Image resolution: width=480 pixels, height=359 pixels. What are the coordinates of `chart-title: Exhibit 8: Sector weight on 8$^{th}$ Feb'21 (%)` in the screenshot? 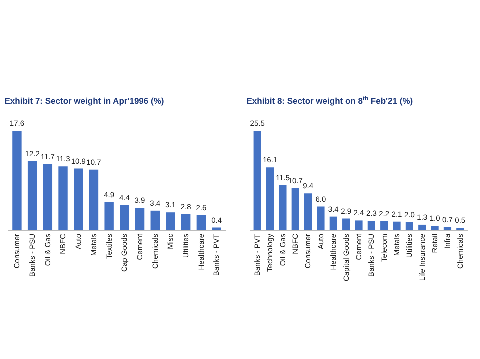 It's located at (330, 100).